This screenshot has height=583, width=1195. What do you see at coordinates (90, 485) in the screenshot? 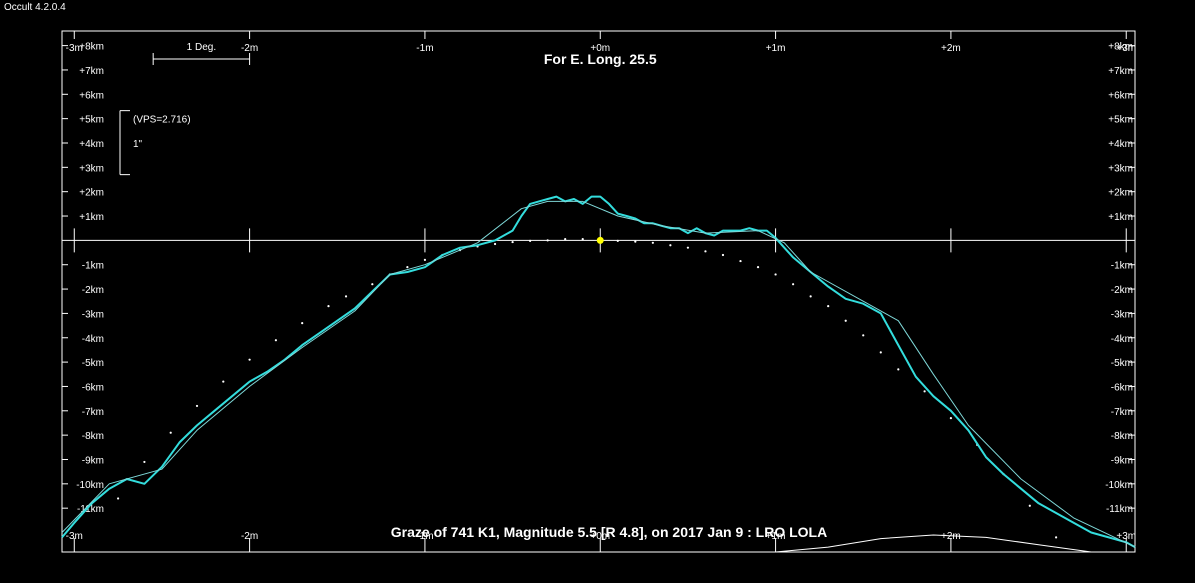
I see `y-tick-label-left: -10km` at bounding box center [90, 485].